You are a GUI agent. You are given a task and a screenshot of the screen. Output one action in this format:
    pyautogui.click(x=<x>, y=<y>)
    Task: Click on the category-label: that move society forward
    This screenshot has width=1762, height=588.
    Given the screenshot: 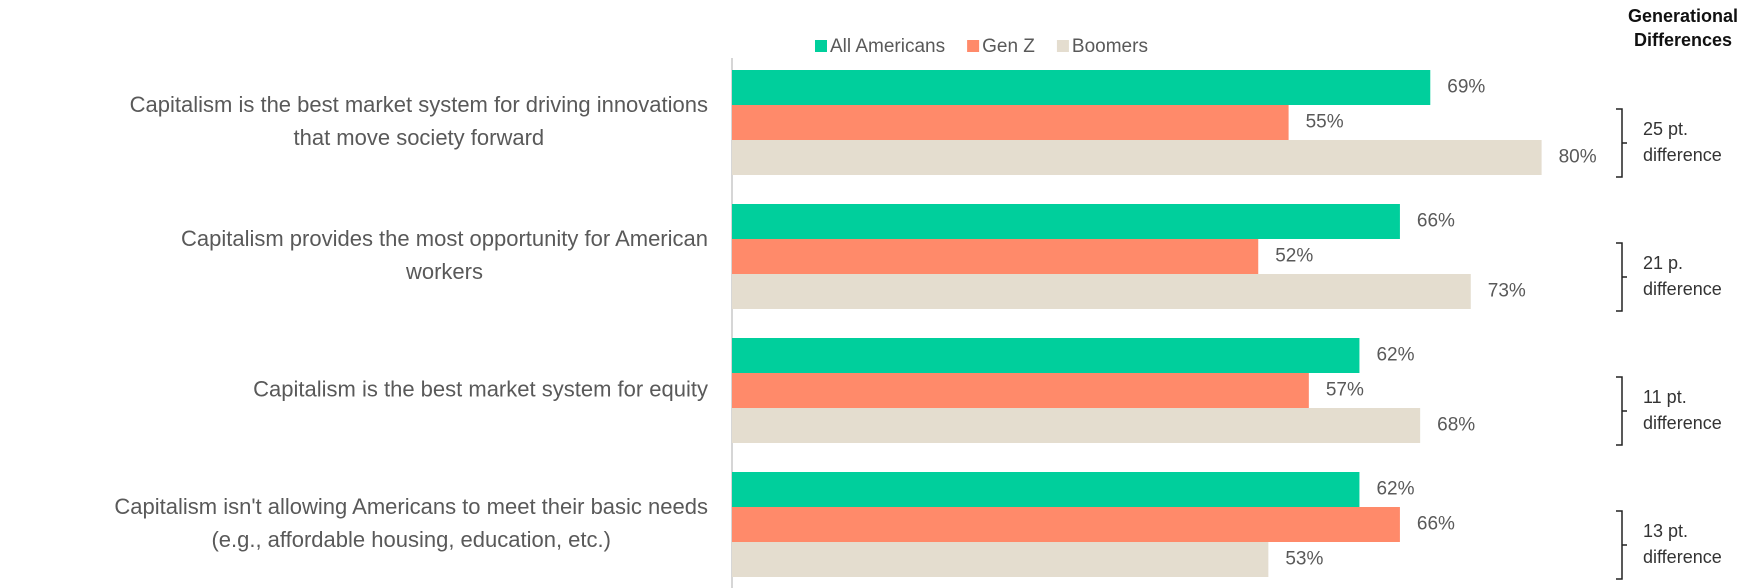 What is the action you would take?
    pyautogui.click(x=418, y=137)
    